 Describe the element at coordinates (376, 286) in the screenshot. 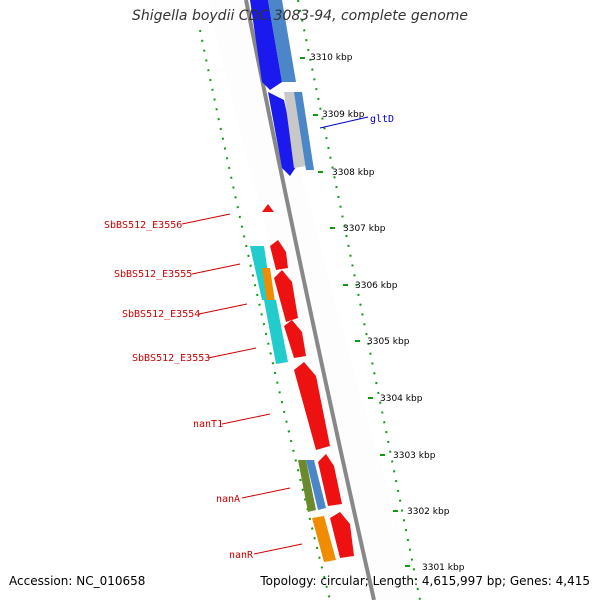

I see `tick-label: 3306 kbp` at that location.